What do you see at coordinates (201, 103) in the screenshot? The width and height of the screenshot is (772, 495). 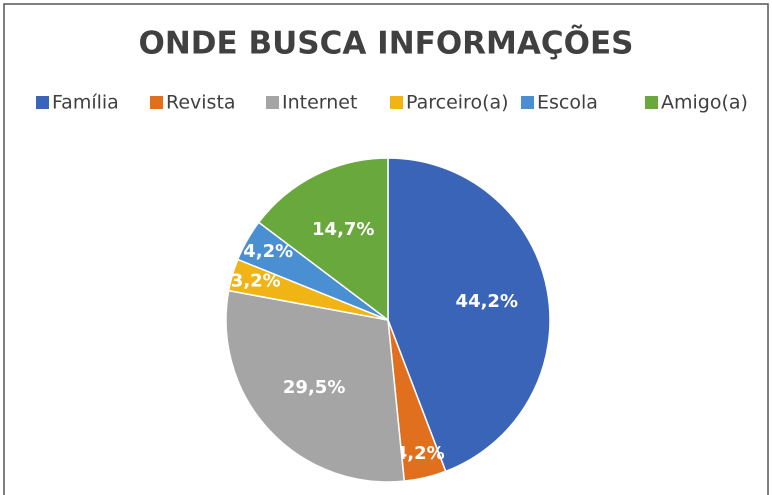 I see `legend-label: Revista` at bounding box center [201, 103].